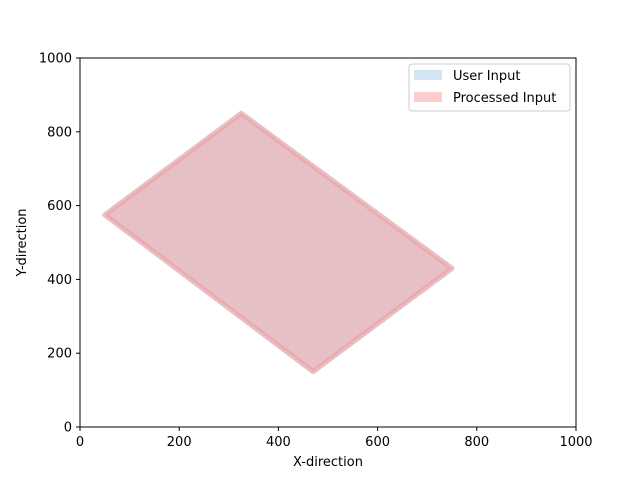  What do you see at coordinates (328, 462) in the screenshot?
I see `x-axis-label: X-direction` at bounding box center [328, 462].